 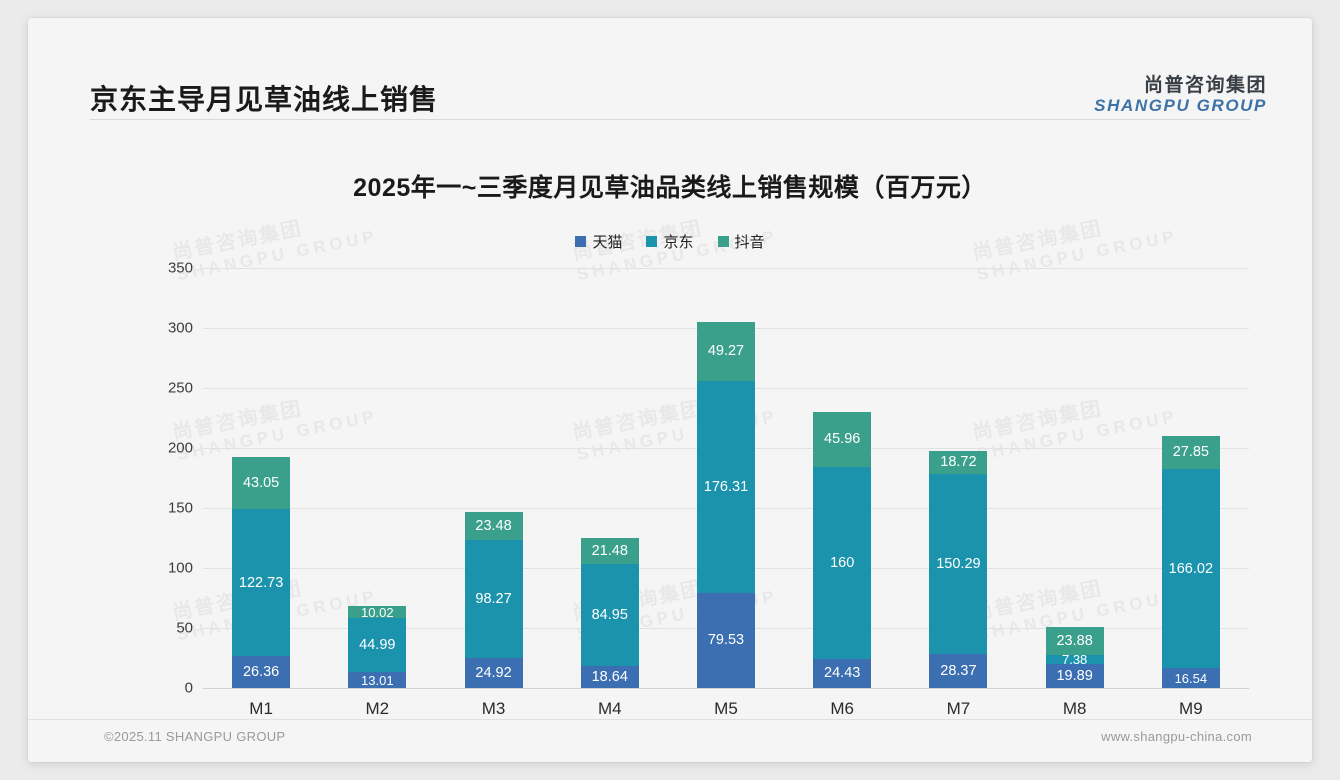 What do you see at coordinates (842, 439) in the screenshot?
I see `bar-segment-douyin: 45.96` at bounding box center [842, 439].